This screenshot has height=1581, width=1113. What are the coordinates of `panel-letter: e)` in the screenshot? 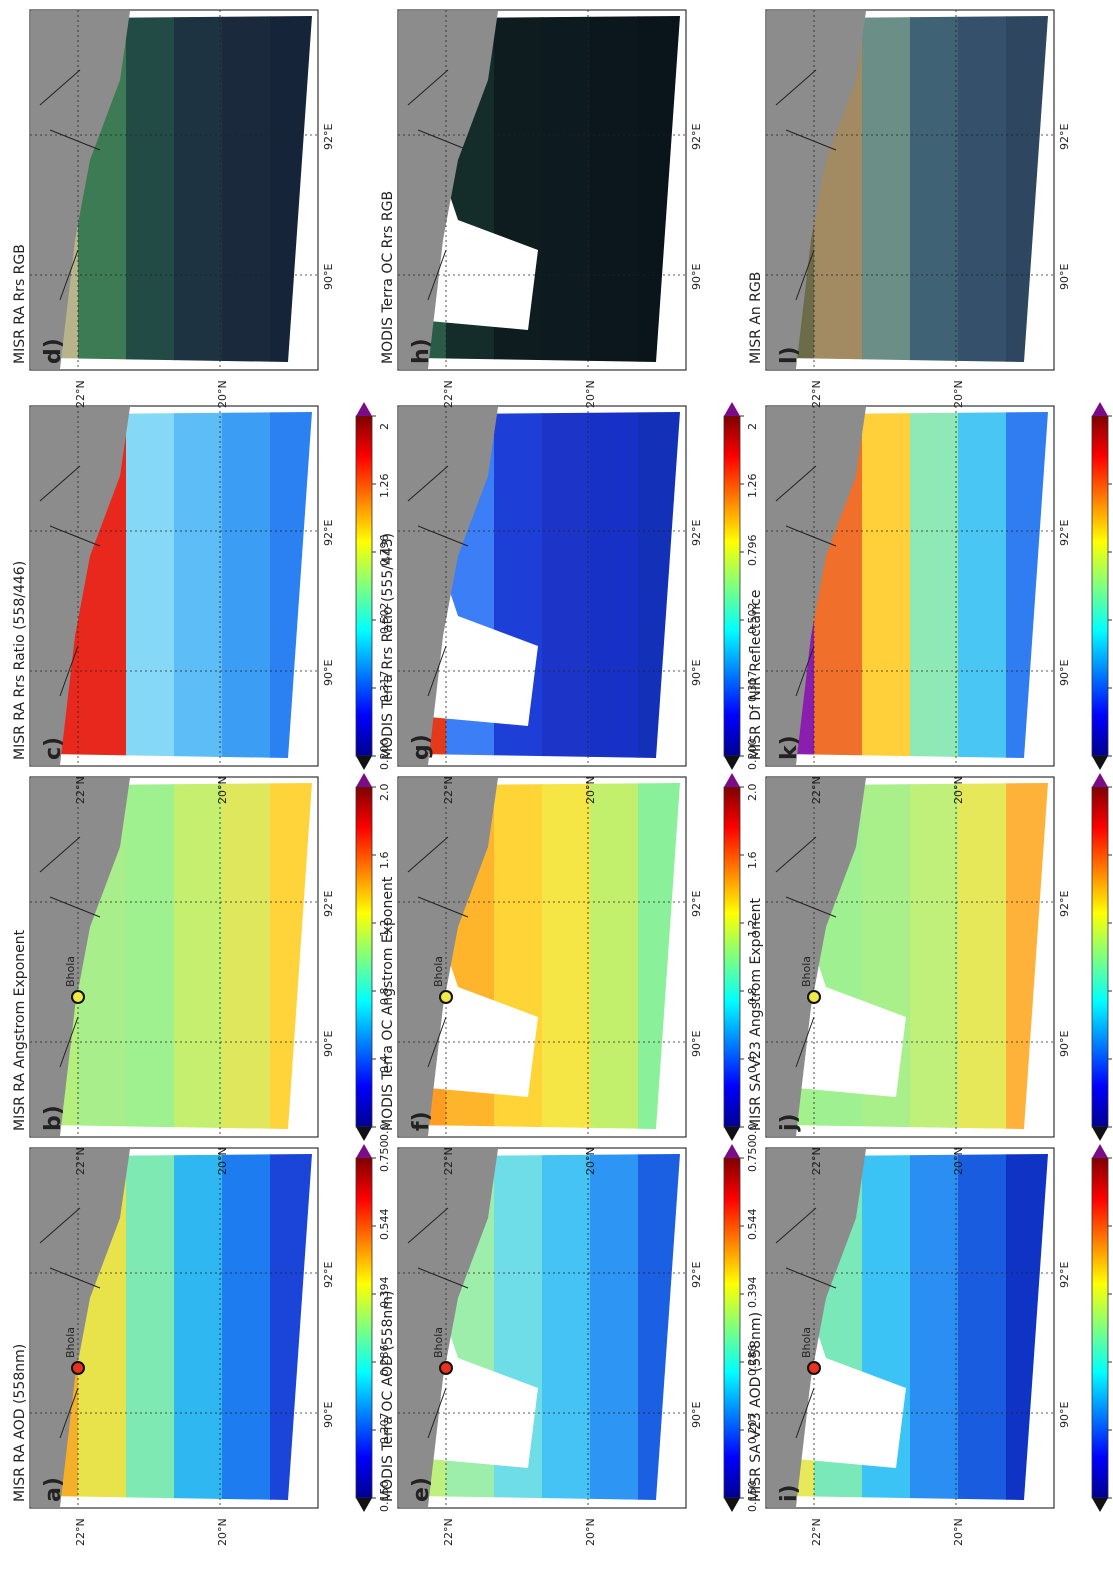 It's located at (421, 1489).